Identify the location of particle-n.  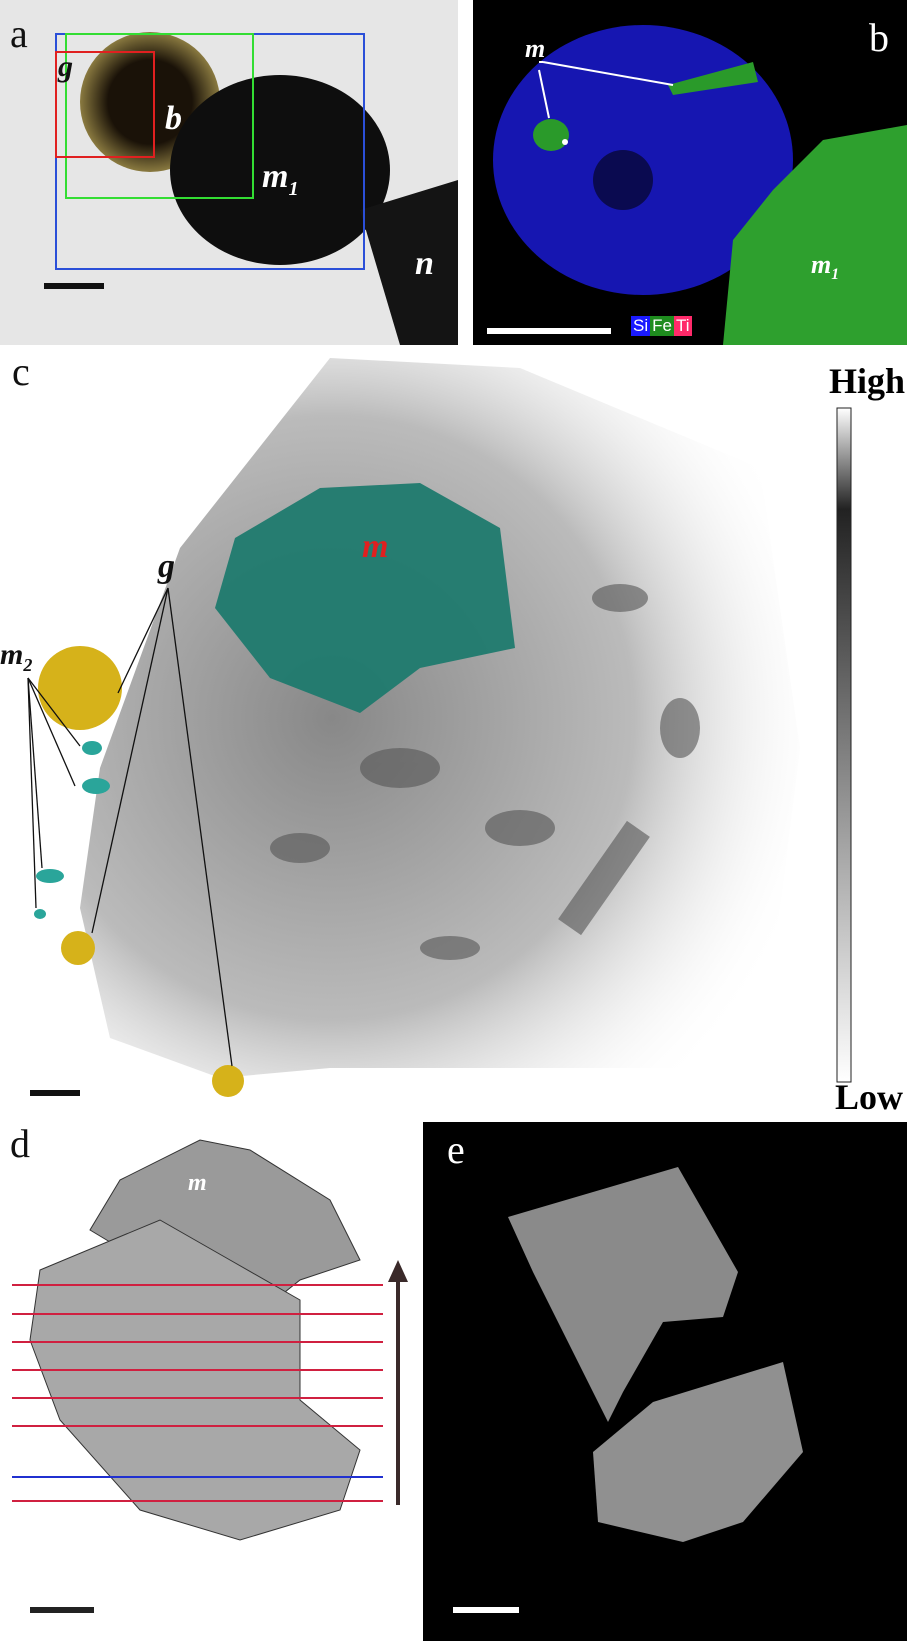
(409, 262).